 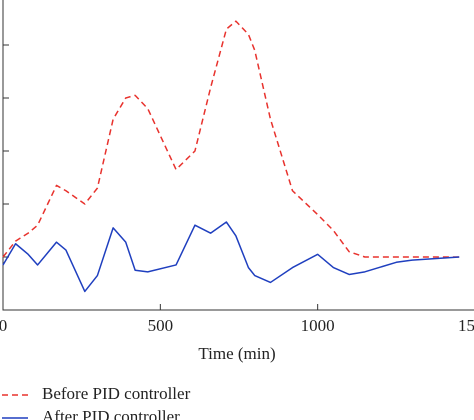 I want to click on x-tick-label: 500, so click(x=161, y=325).